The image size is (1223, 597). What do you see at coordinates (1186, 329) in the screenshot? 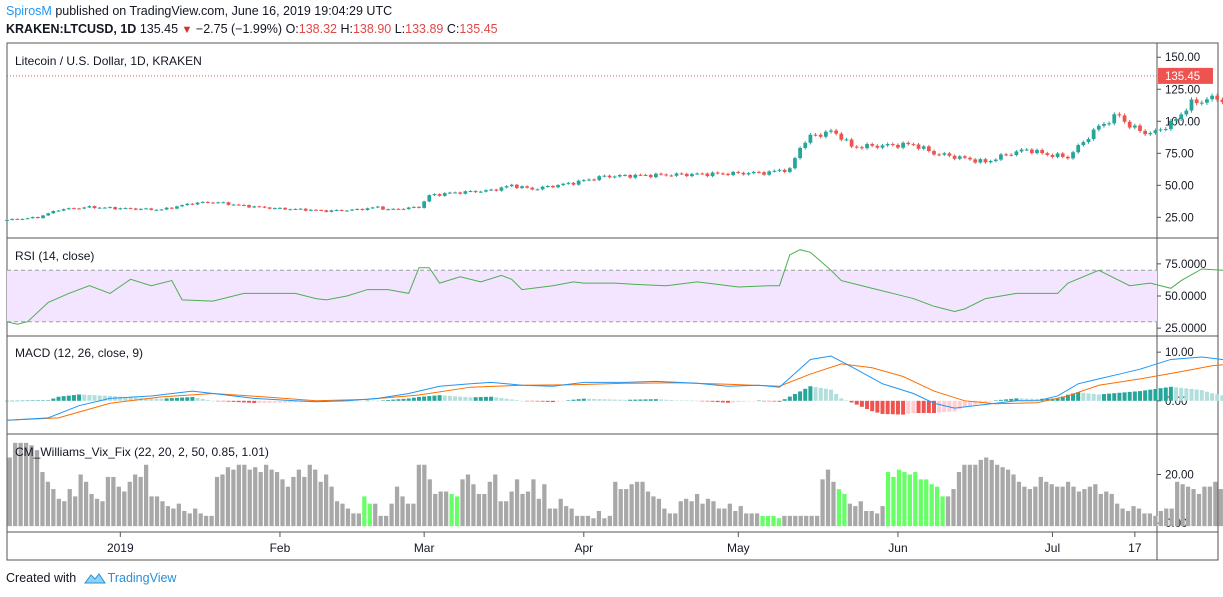
I see `rsi-tick-label: 25.0000` at bounding box center [1186, 329].